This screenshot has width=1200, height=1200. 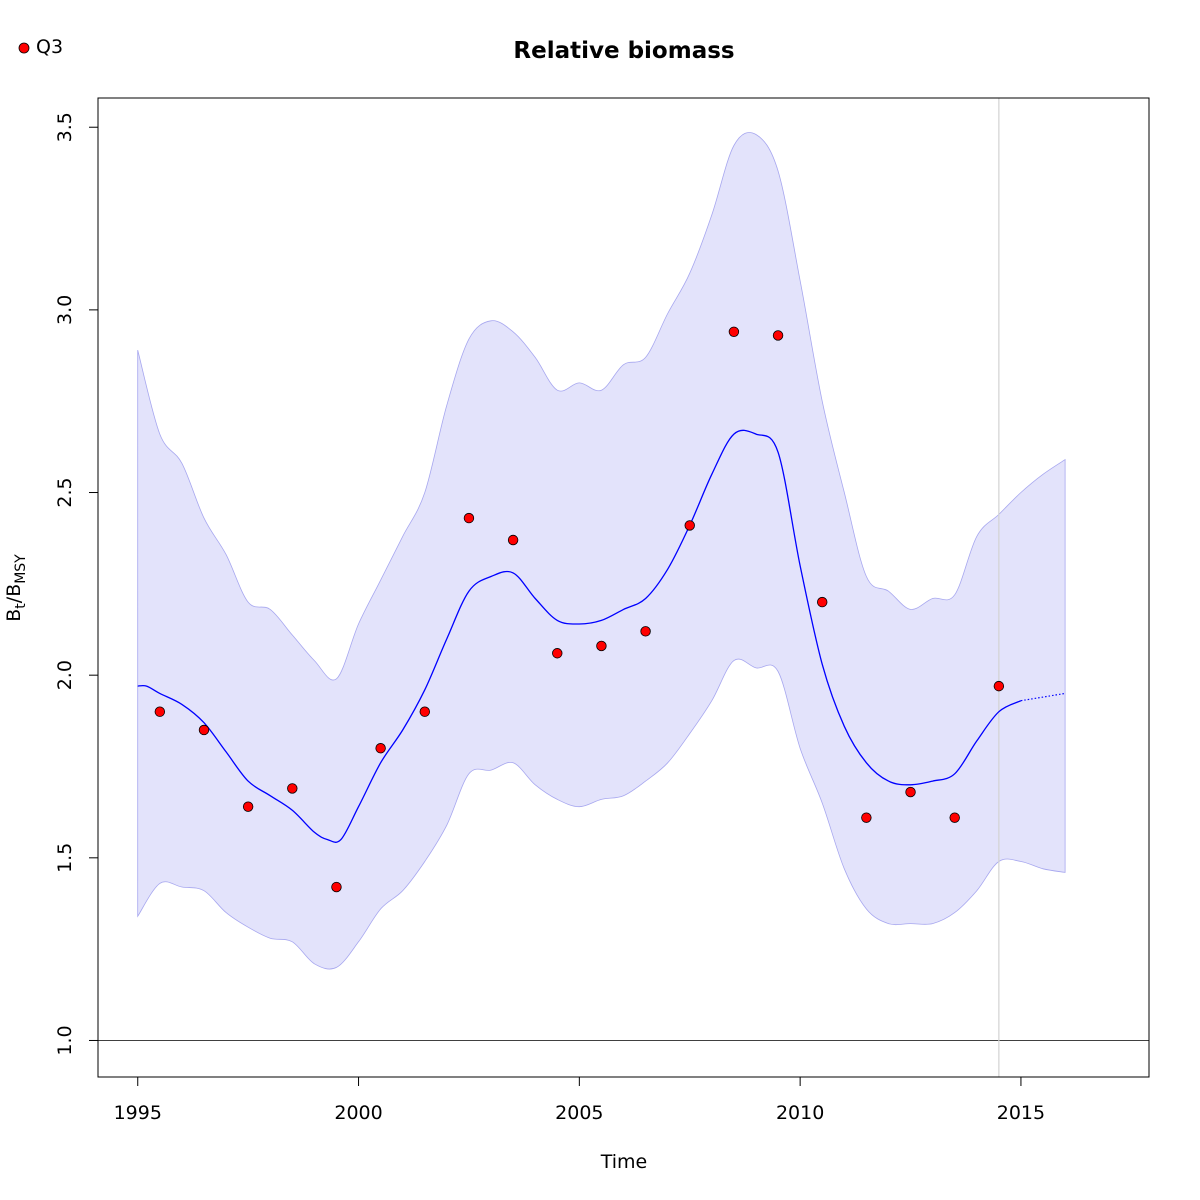 What do you see at coordinates (1043, 697) in the screenshot?
I see `forecast-line` at bounding box center [1043, 697].